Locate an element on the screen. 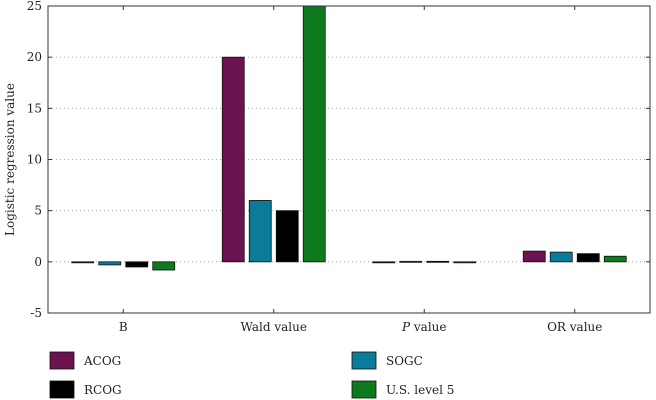  y-tick-label: 0 is located at coordinates (38, 262).